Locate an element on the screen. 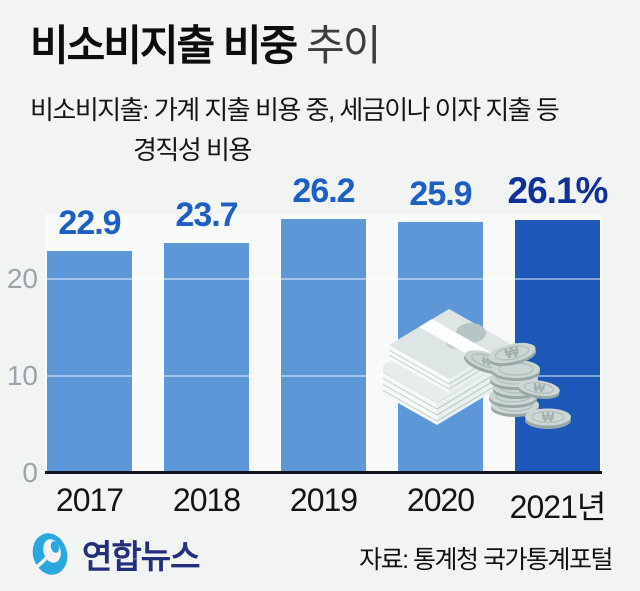  coin-right-mid: ₩ is located at coordinates (538, 389).